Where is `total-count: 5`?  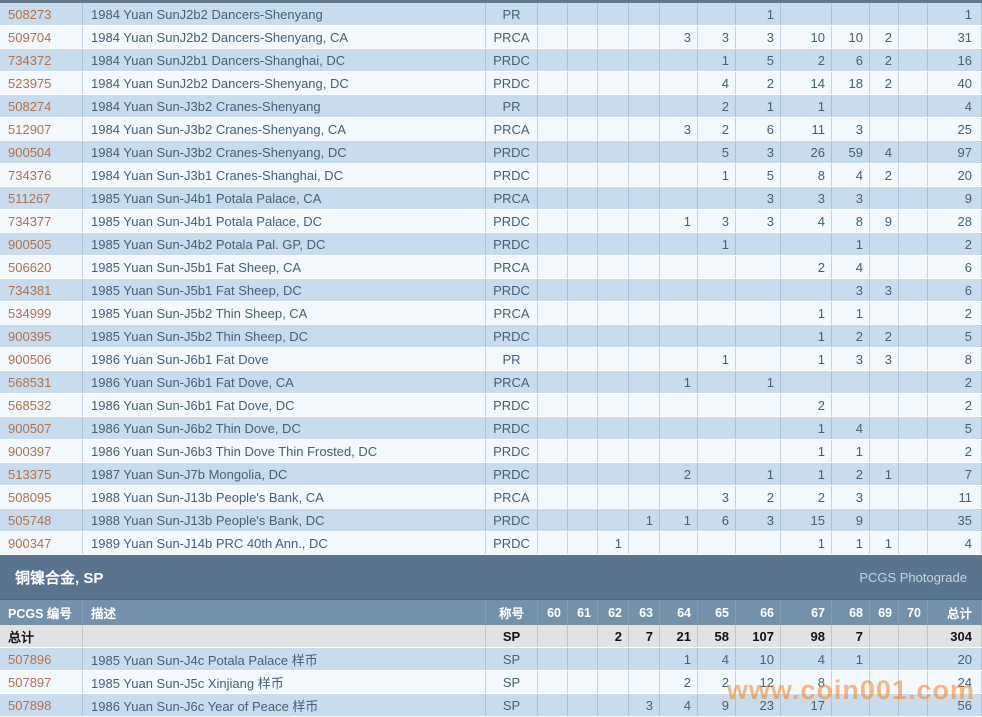 total-count: 5 is located at coordinates (955, 428).